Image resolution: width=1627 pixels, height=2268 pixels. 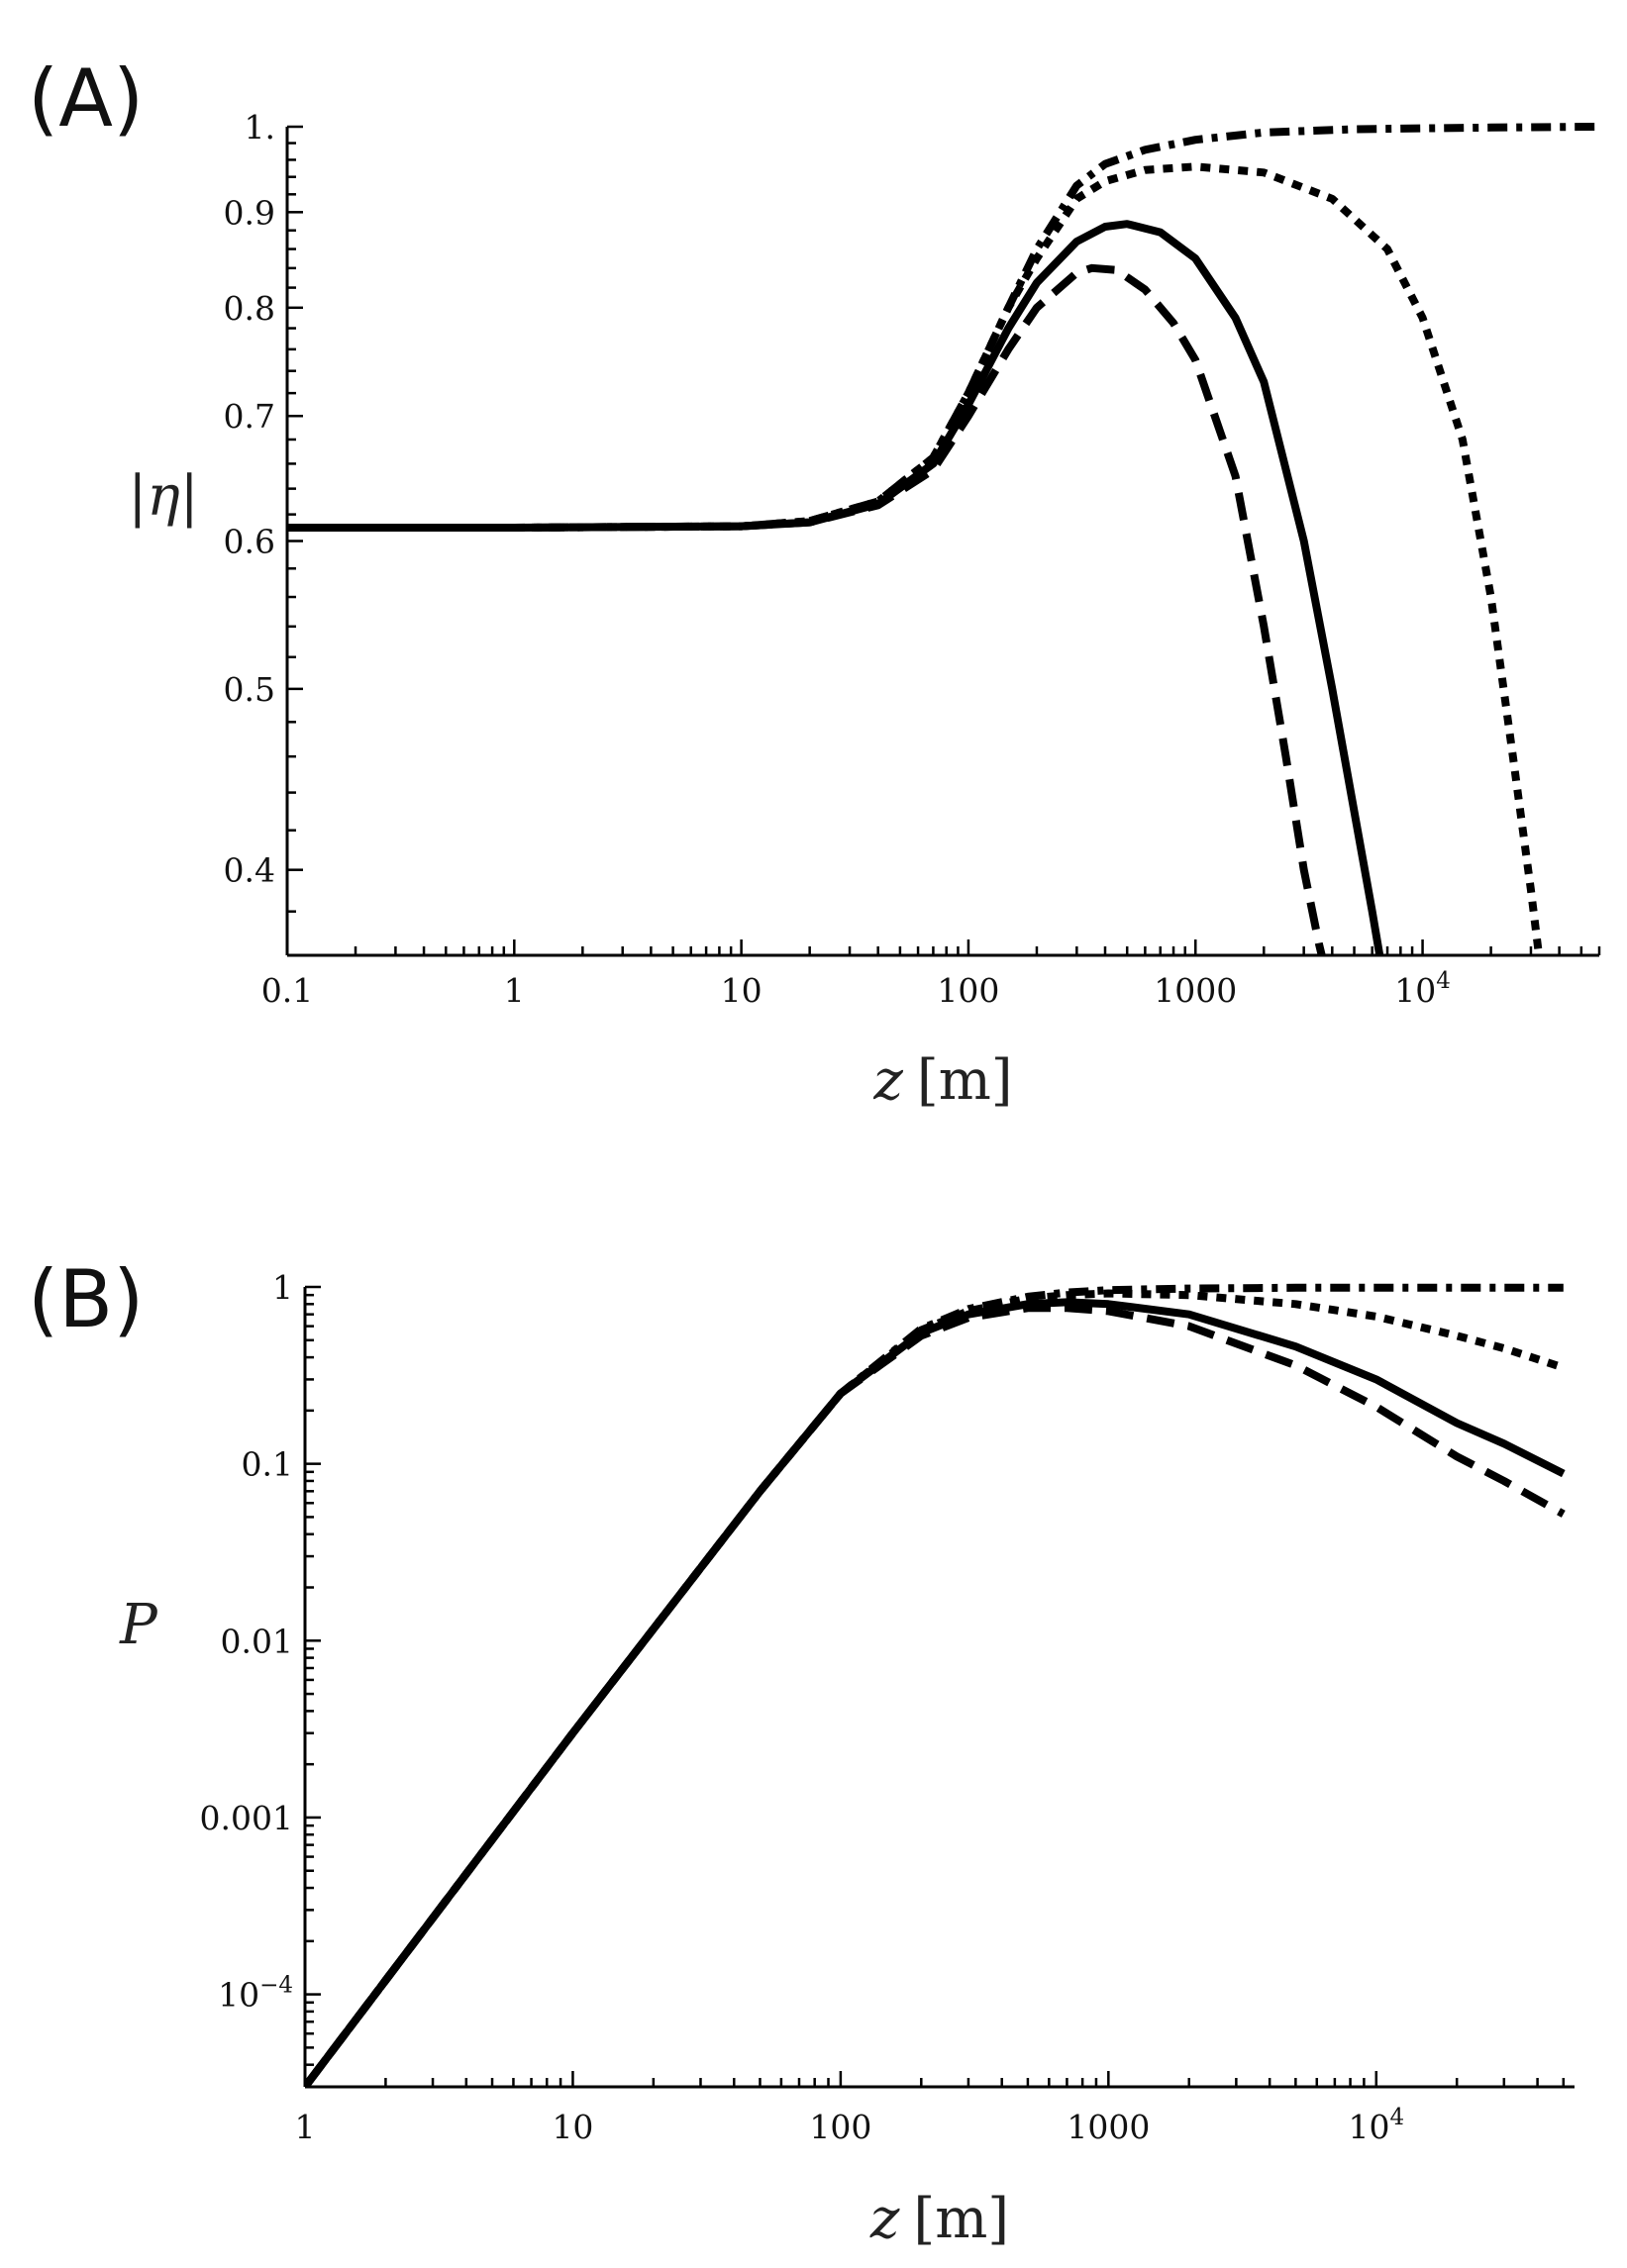 What do you see at coordinates (163, 496) in the screenshot?
I see `y-axis-title: |η|` at bounding box center [163, 496].